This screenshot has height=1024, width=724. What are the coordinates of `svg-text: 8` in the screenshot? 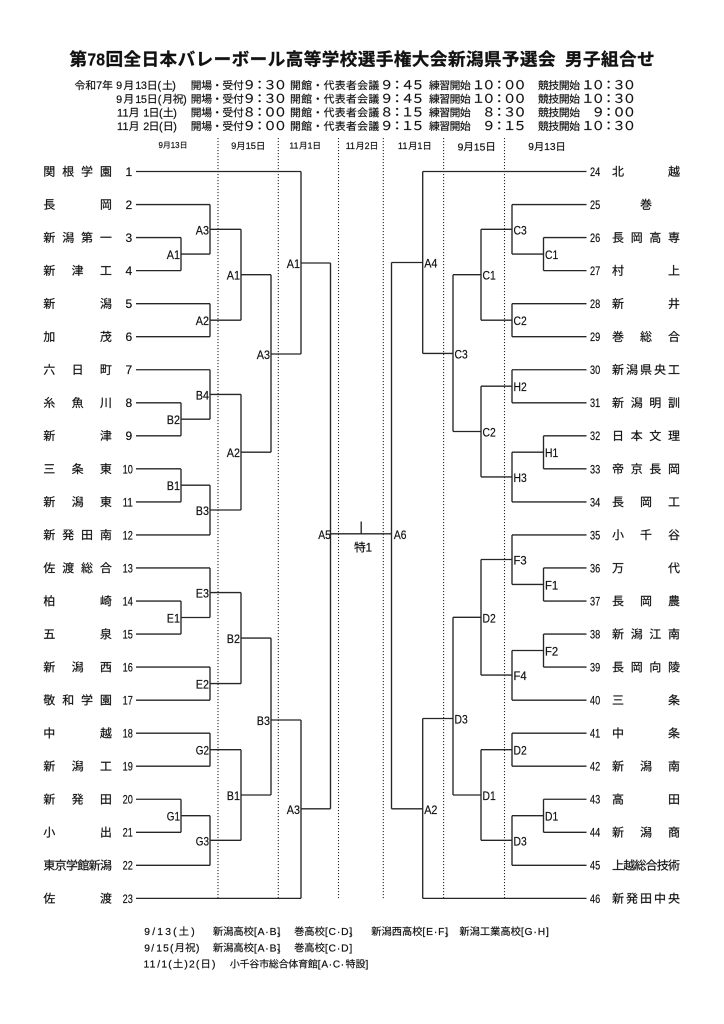 It's located at (129, 403).